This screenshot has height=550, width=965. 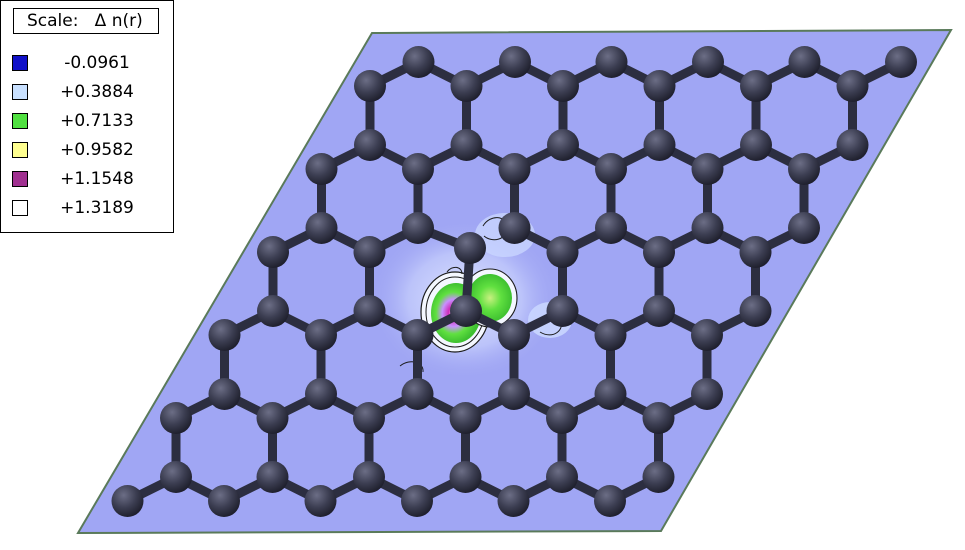 I want to click on legend-value: +0.7133, so click(x=97, y=121).